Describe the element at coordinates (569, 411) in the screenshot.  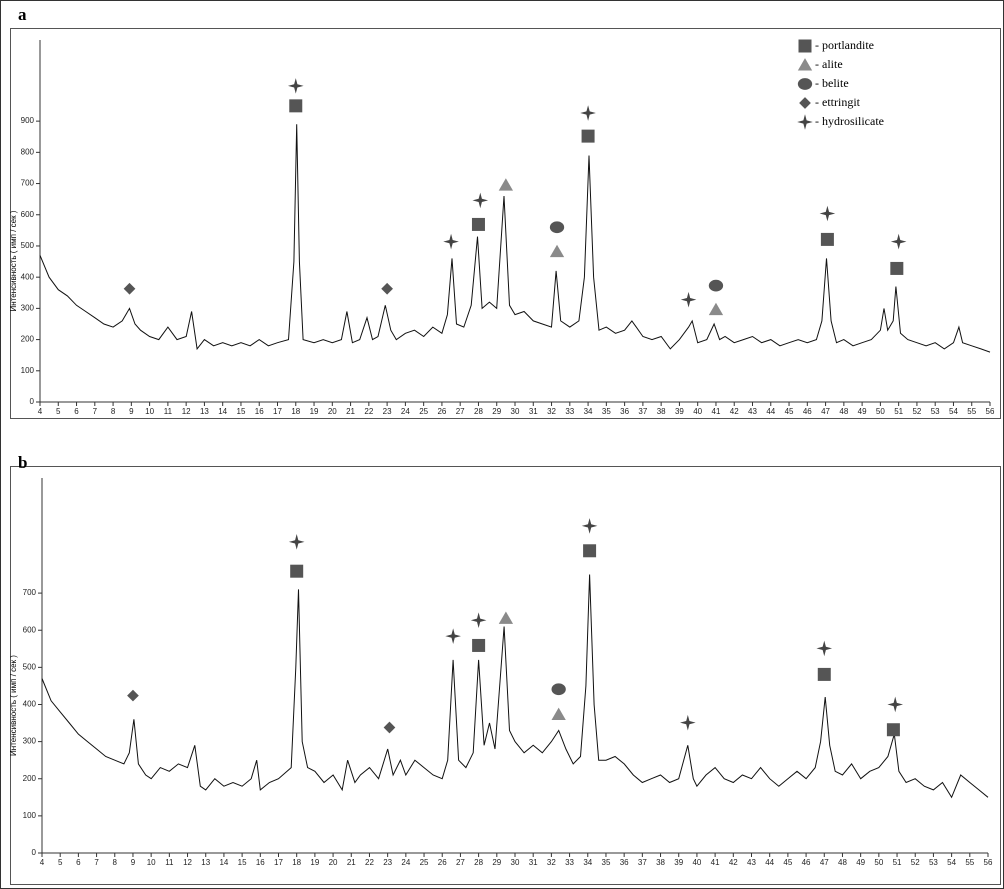
I see `x-tick-label: 33` at that location.